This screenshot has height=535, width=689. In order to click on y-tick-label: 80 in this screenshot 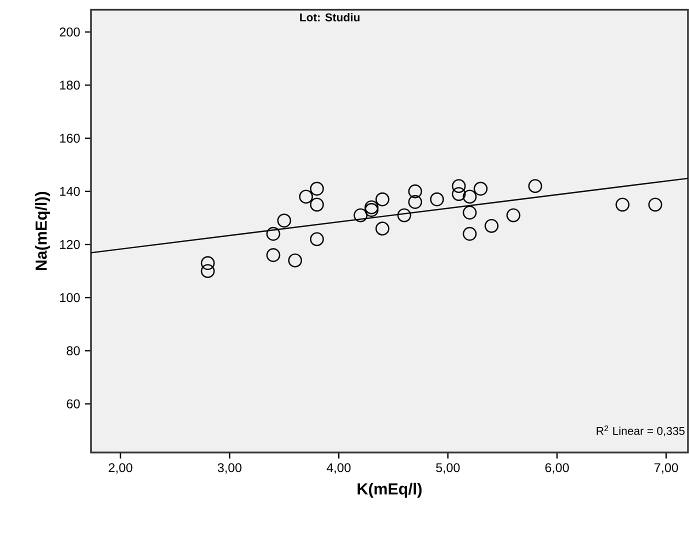, I will do `click(73, 351)`.